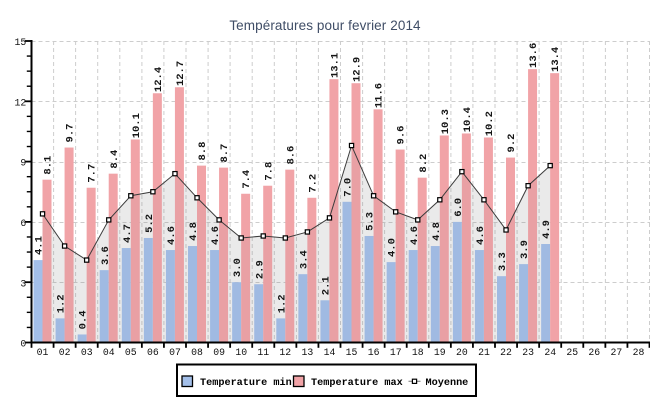 The width and height of the screenshot is (650, 405). Describe the element at coordinates (374, 352) in the screenshot. I see `svg-text: 16` at that location.